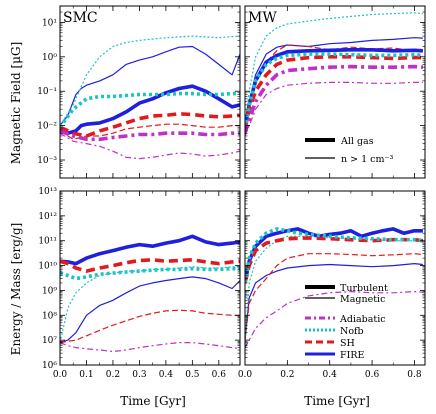  I want to click on legend-label-adiabatic: Adiabatic, so click(362, 319).